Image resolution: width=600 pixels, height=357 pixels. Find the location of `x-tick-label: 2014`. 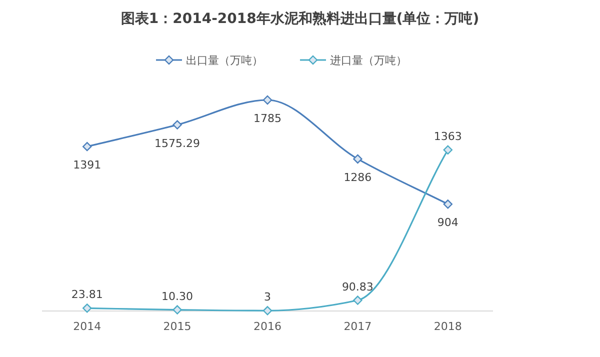

x-tick-label: 2014 is located at coordinates (87, 326).